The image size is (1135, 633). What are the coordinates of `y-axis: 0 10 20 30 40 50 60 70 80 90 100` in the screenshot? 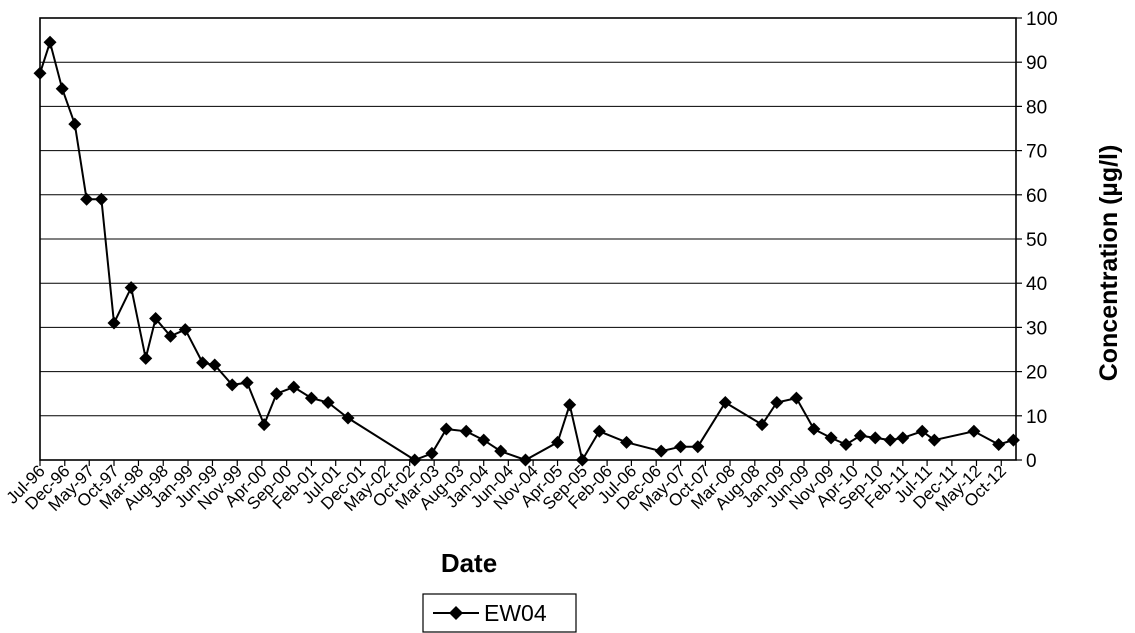 It's located at (1037, 240).